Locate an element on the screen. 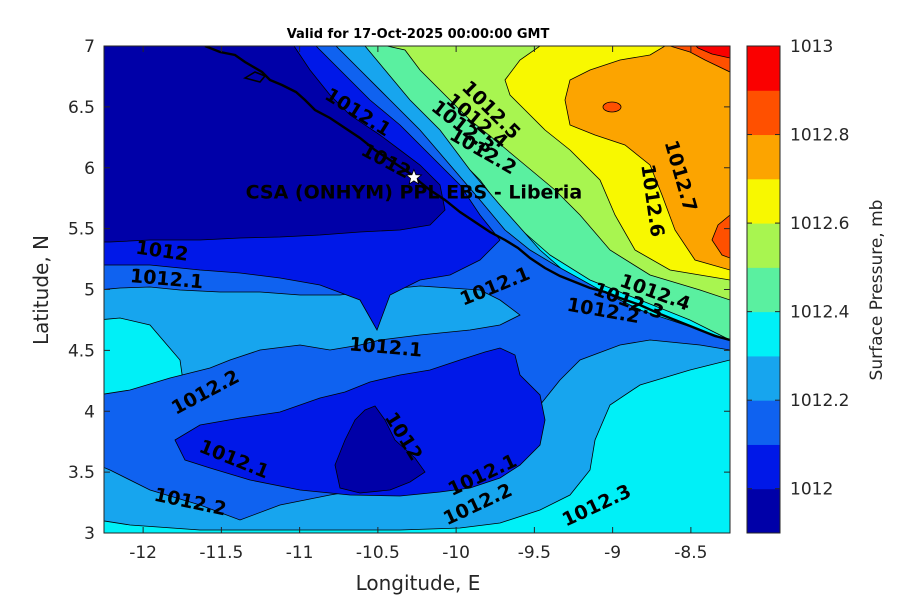 The height and width of the screenshot is (600, 900). chart-title: Valid for 17-Oct-2025 00:00:00 GMT is located at coordinates (418, 34).